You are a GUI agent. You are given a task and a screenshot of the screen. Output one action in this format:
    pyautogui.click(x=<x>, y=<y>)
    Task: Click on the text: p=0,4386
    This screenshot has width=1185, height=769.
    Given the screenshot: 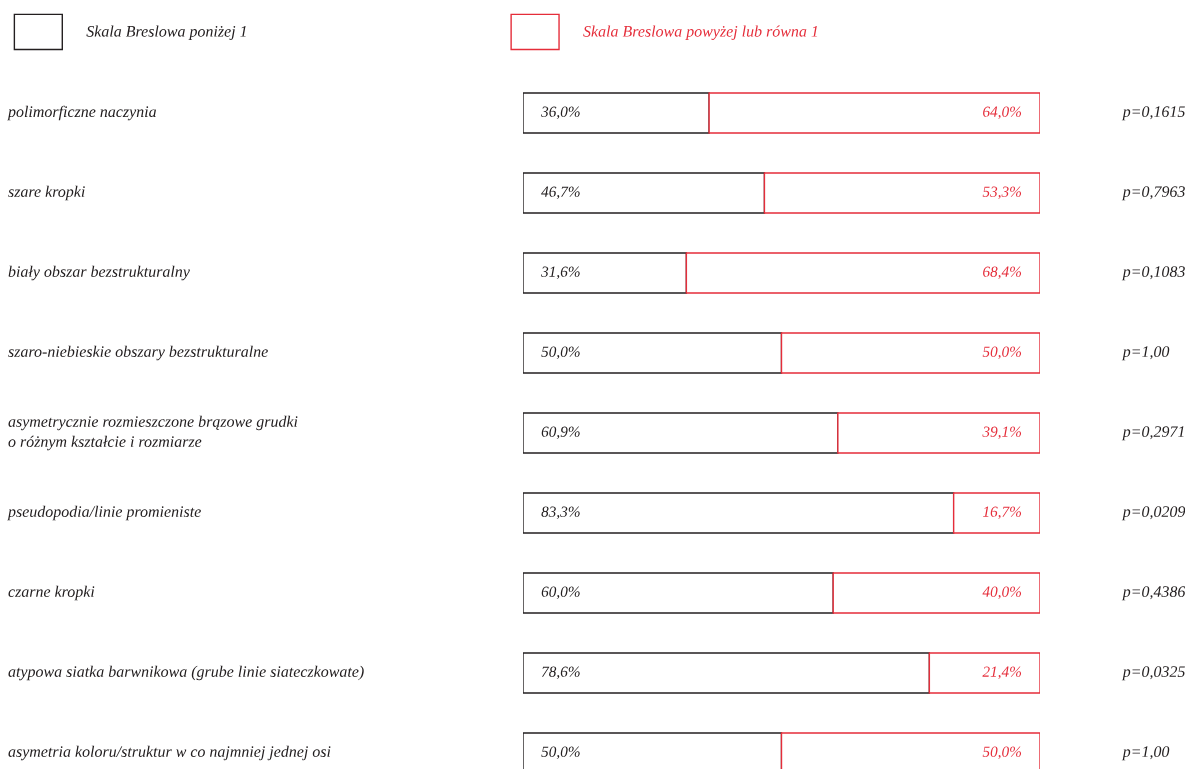 What is the action you would take?
    pyautogui.click(x=1153, y=593)
    